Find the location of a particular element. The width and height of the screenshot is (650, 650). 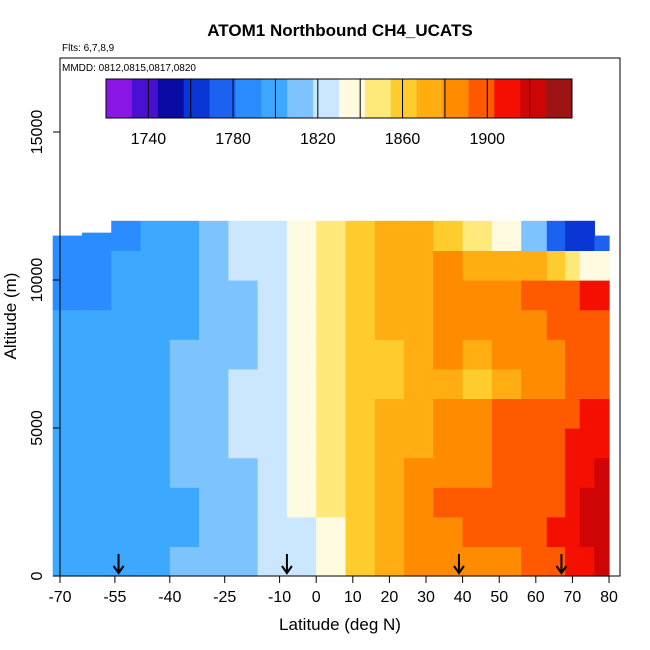

colorbar-tick-label: 1900 is located at coordinates (487, 139).